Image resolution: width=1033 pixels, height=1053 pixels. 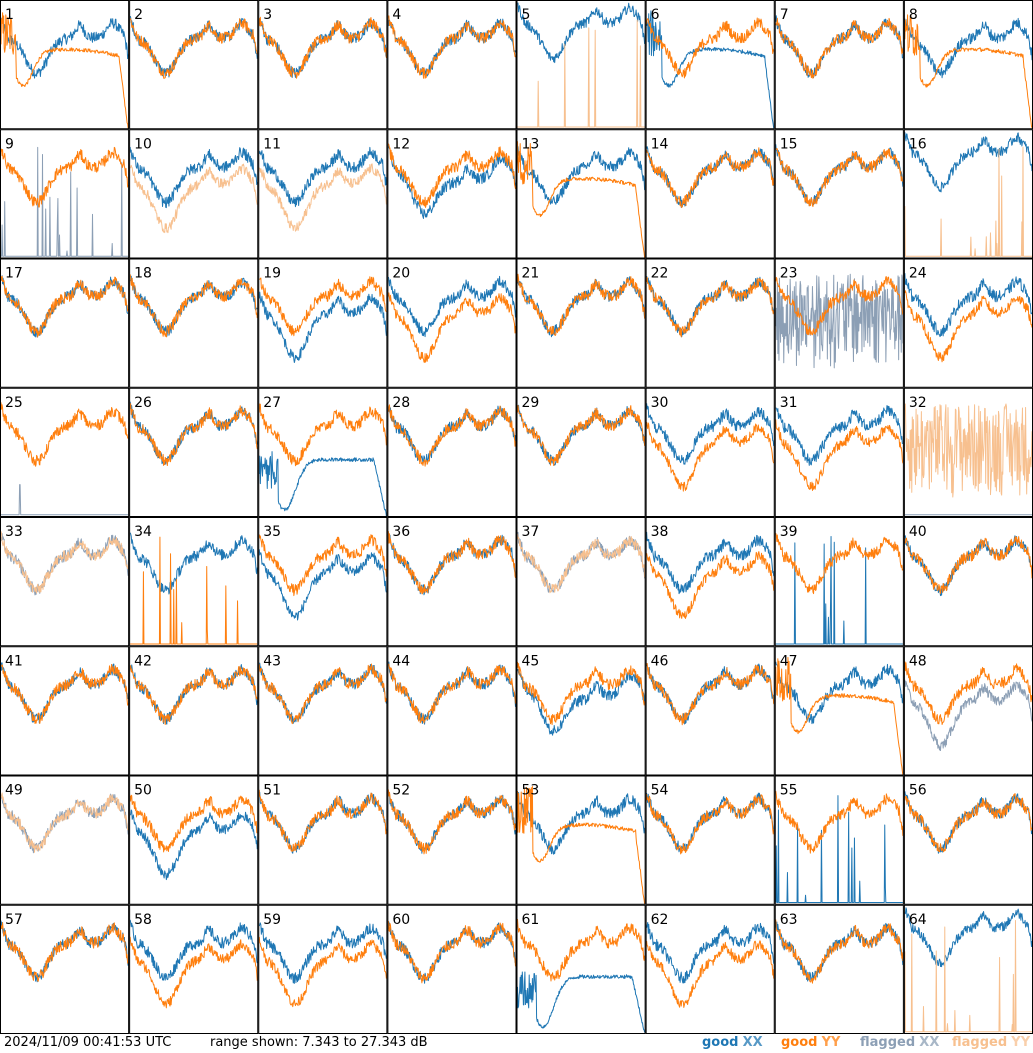 I want to click on panel-43: 43, so click(x=323, y=711).